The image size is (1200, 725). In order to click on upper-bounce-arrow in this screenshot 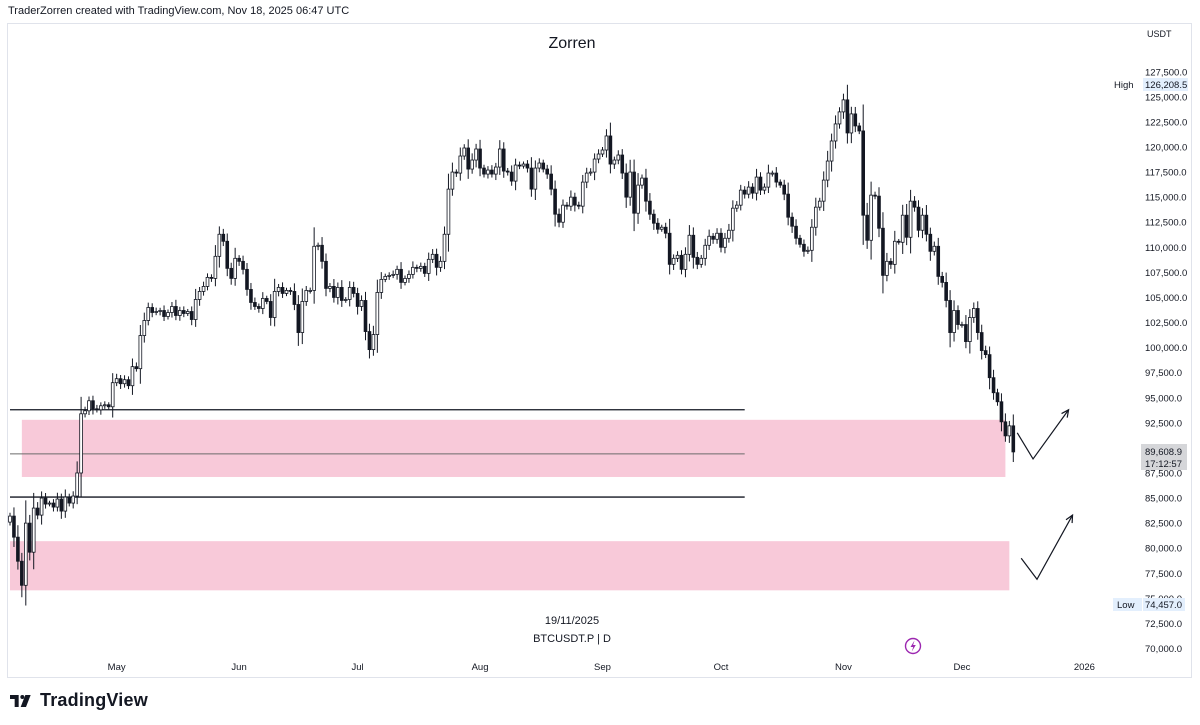, I will do `click(1043, 434)`.